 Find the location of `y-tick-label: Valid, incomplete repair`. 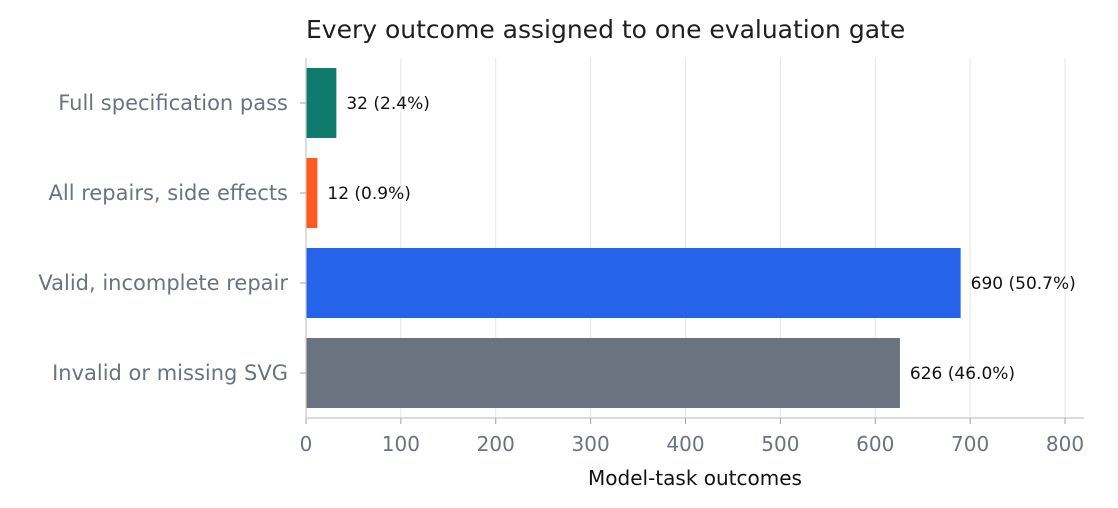

y-tick-label: Valid, incomplete repair is located at coordinates (163, 283).